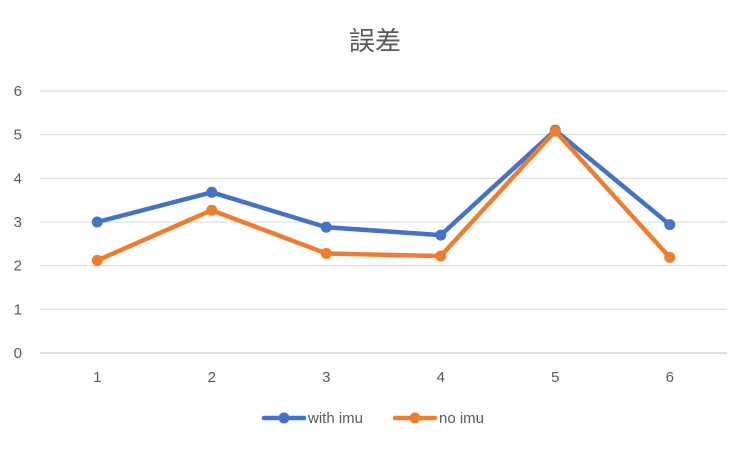 The height and width of the screenshot is (450, 750). Describe the element at coordinates (438, 418) in the screenshot. I see `legend-item: no imu` at that location.